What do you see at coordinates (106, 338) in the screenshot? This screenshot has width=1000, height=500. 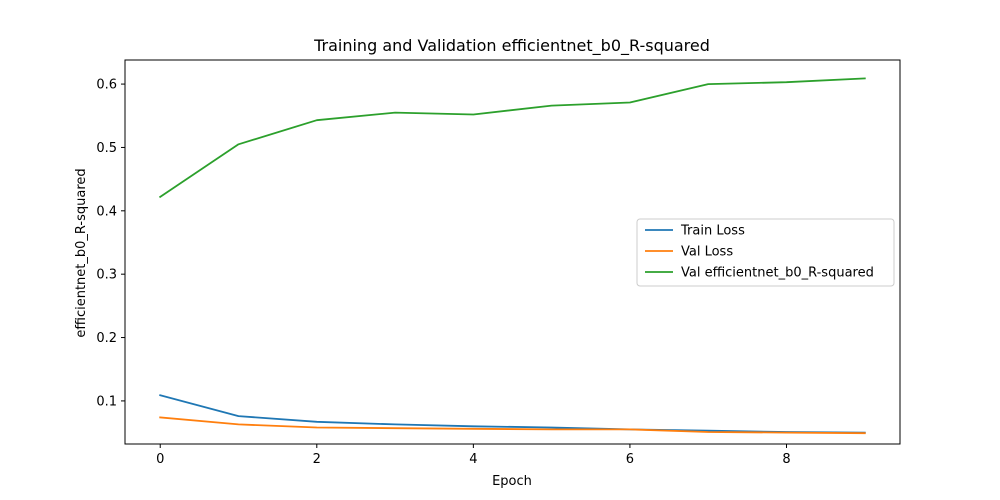 I see `y-tick-label: 0.2` at bounding box center [106, 338].